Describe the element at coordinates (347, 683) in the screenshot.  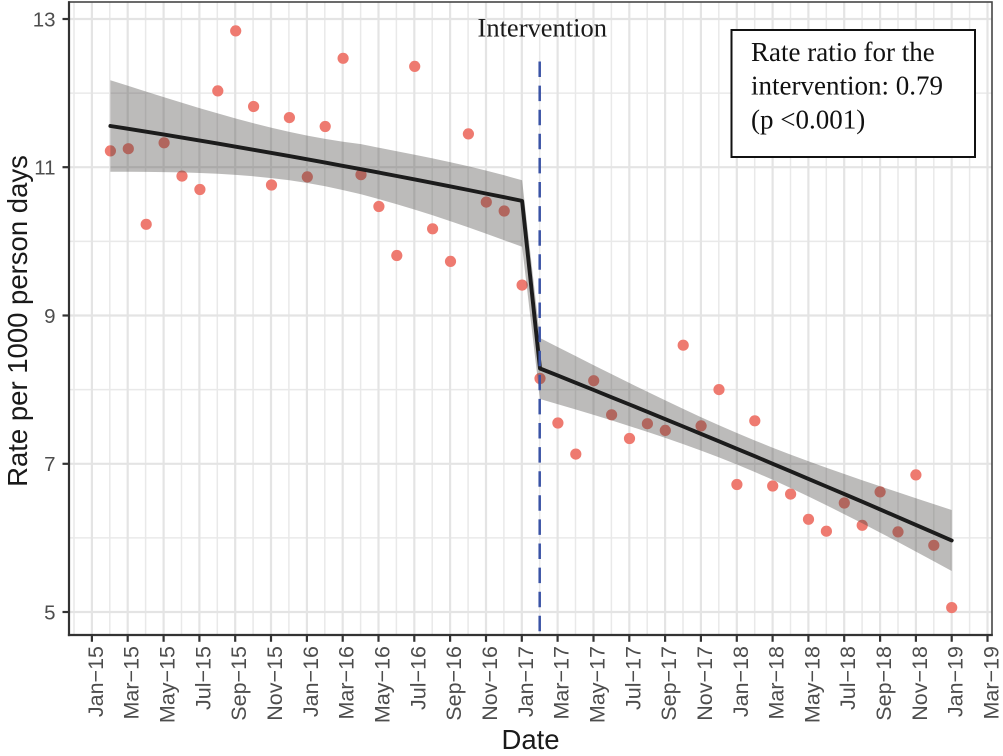
I see `svg-text: Mar−16` at that location.